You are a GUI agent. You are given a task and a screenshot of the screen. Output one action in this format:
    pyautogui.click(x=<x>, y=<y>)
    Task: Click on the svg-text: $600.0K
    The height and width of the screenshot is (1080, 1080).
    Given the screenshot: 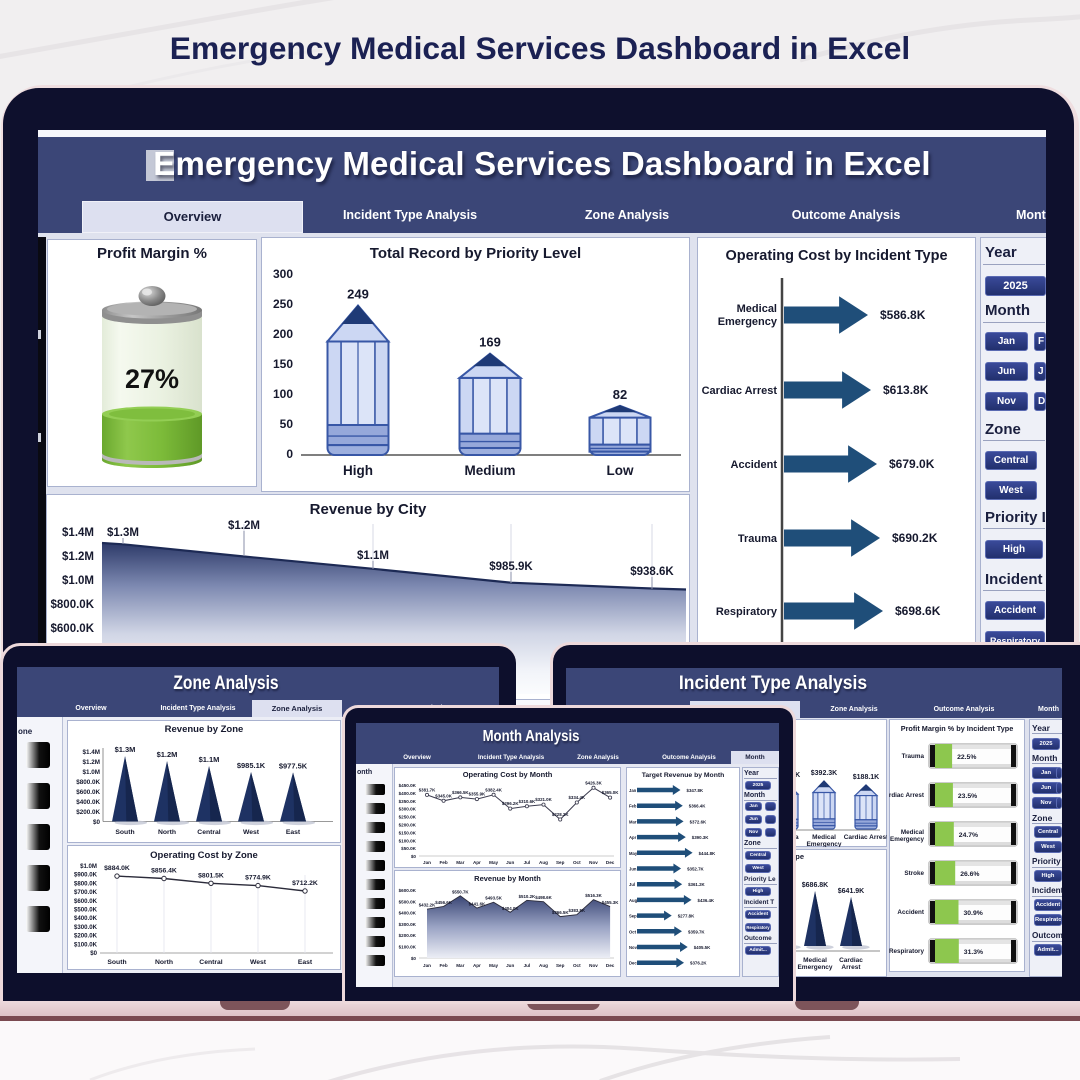 What is the action you would take?
    pyautogui.click(x=408, y=890)
    